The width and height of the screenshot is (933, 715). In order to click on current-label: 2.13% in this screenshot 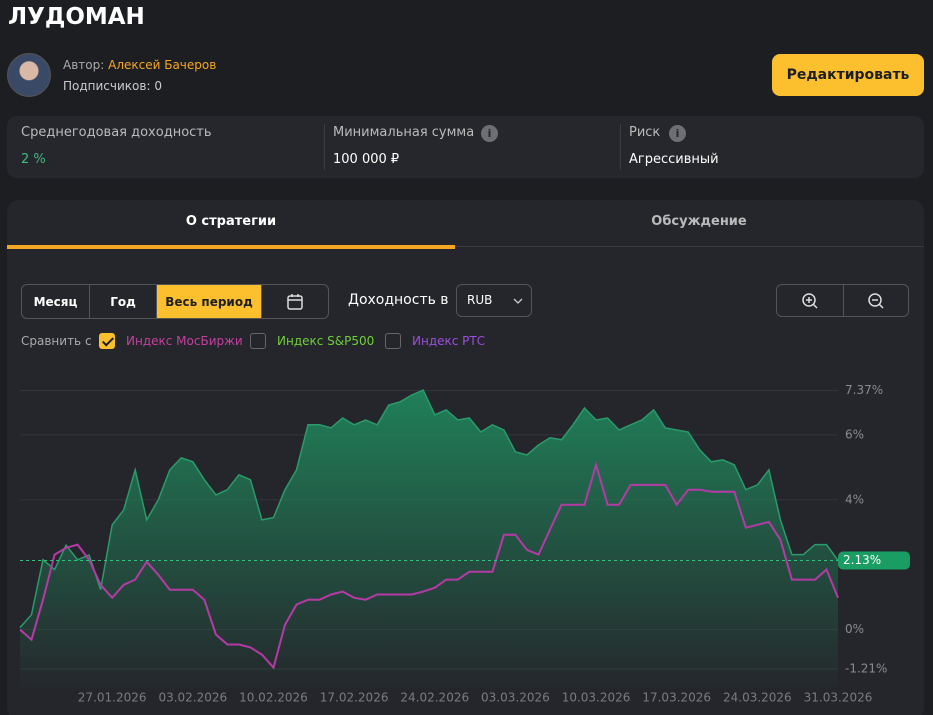, I will do `click(862, 560)`.